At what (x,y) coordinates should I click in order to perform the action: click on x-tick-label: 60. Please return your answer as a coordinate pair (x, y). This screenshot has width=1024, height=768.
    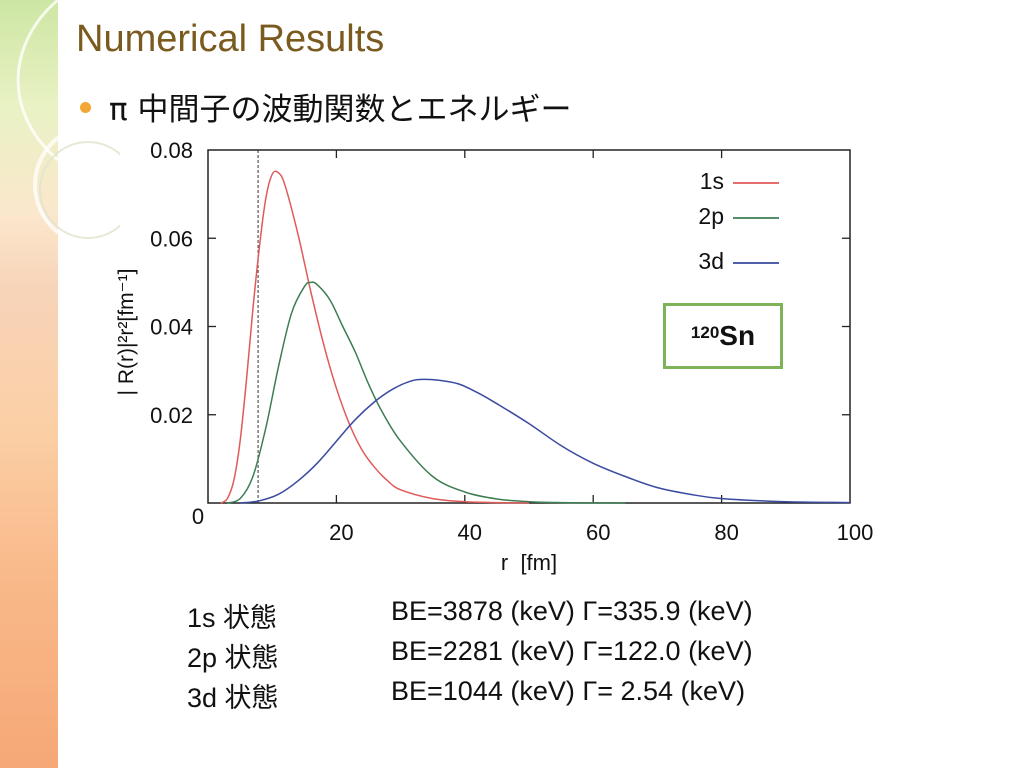
    Looking at the image, I should click on (598, 532).